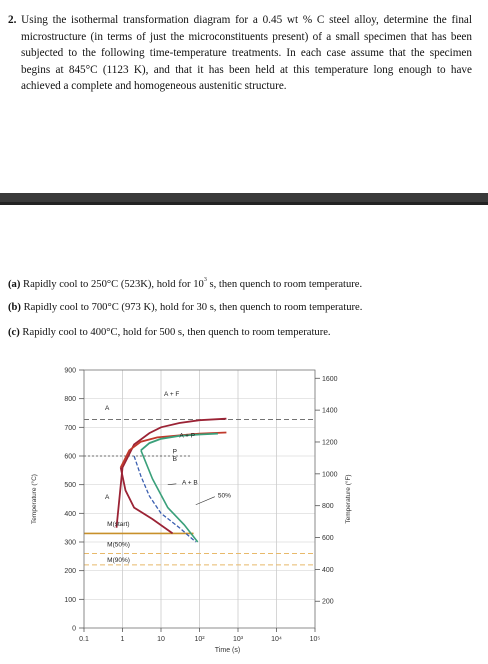 The height and width of the screenshot is (664, 488). What do you see at coordinates (187, 435) in the screenshot?
I see `chart-annotation: A + P` at bounding box center [187, 435].